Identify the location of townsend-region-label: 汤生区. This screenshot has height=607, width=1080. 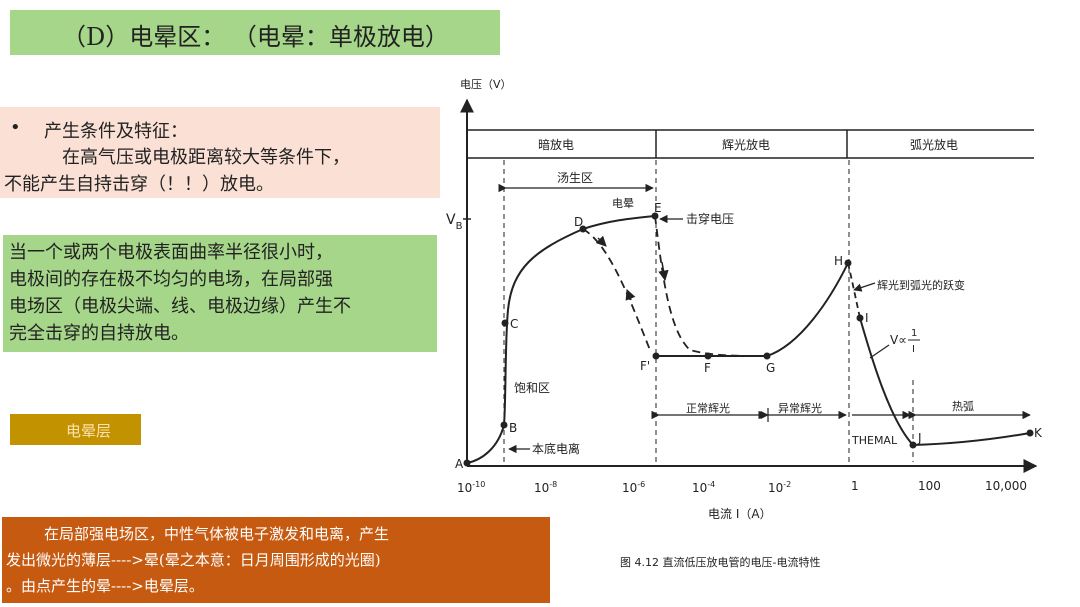
(575, 178).